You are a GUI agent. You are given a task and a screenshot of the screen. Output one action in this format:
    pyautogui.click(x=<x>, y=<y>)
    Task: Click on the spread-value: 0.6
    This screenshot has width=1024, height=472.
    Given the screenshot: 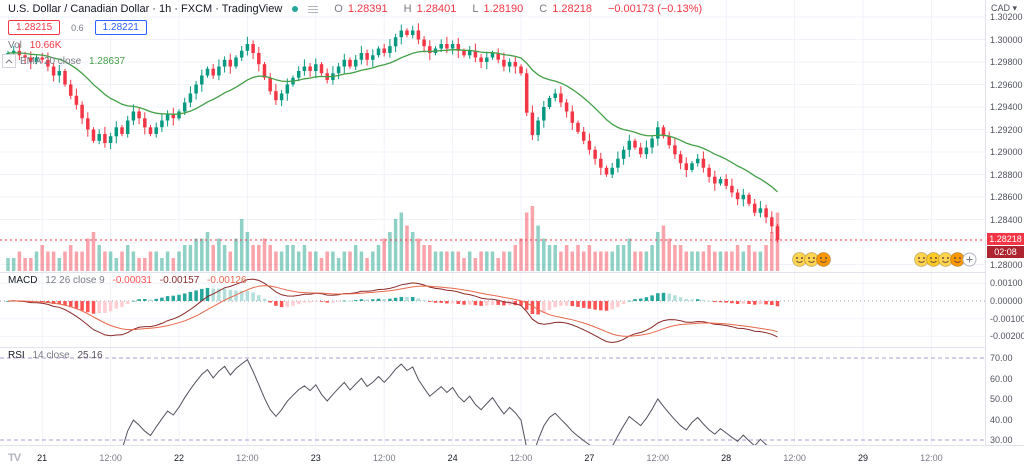 What is the action you would take?
    pyautogui.click(x=77, y=27)
    